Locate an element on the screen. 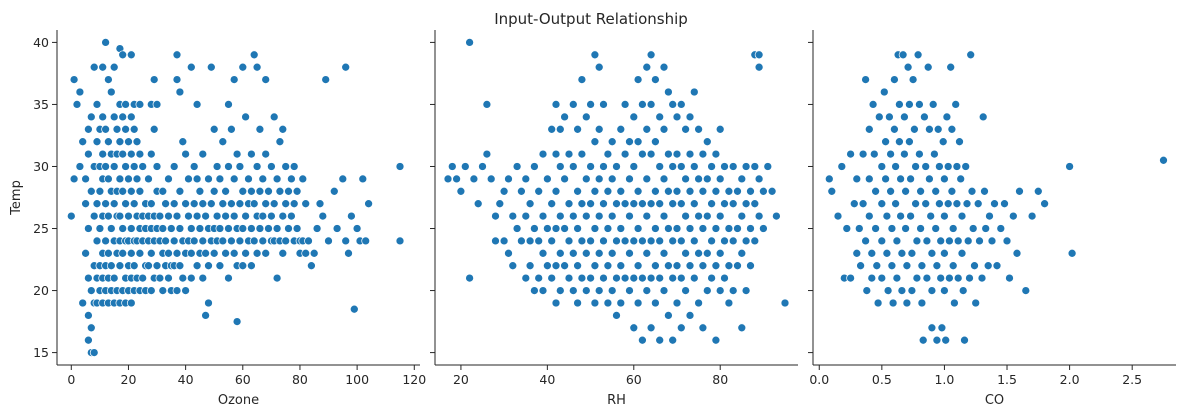 Image resolution: width=1182 pixels, height=417 pixels. x-axis-label: RH is located at coordinates (616, 400).